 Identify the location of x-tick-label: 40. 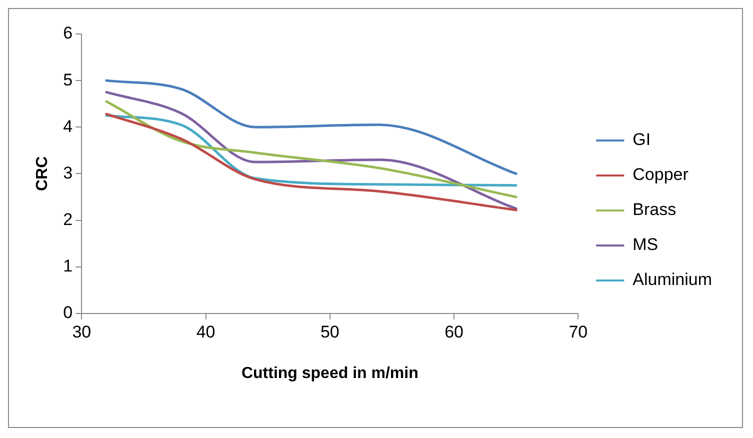
(206, 332).